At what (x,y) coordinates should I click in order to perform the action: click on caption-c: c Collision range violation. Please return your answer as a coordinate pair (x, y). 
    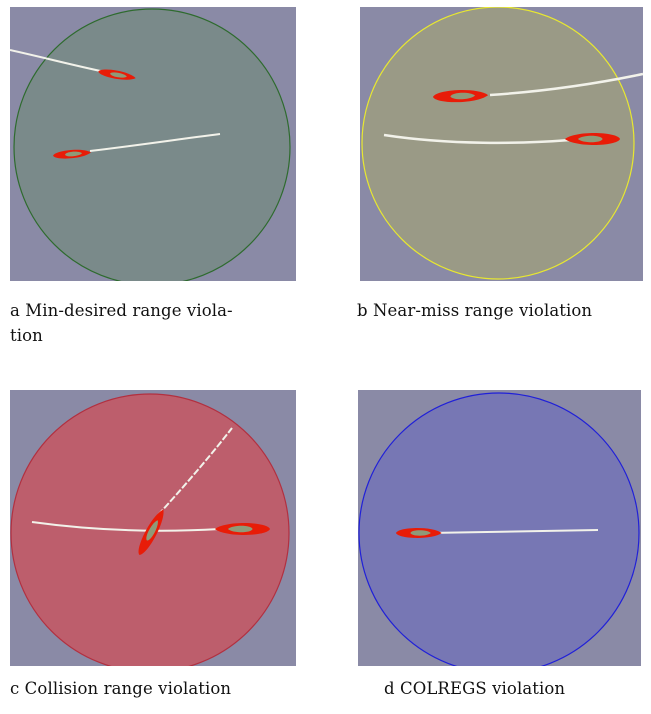
    Looking at the image, I should click on (121, 688).